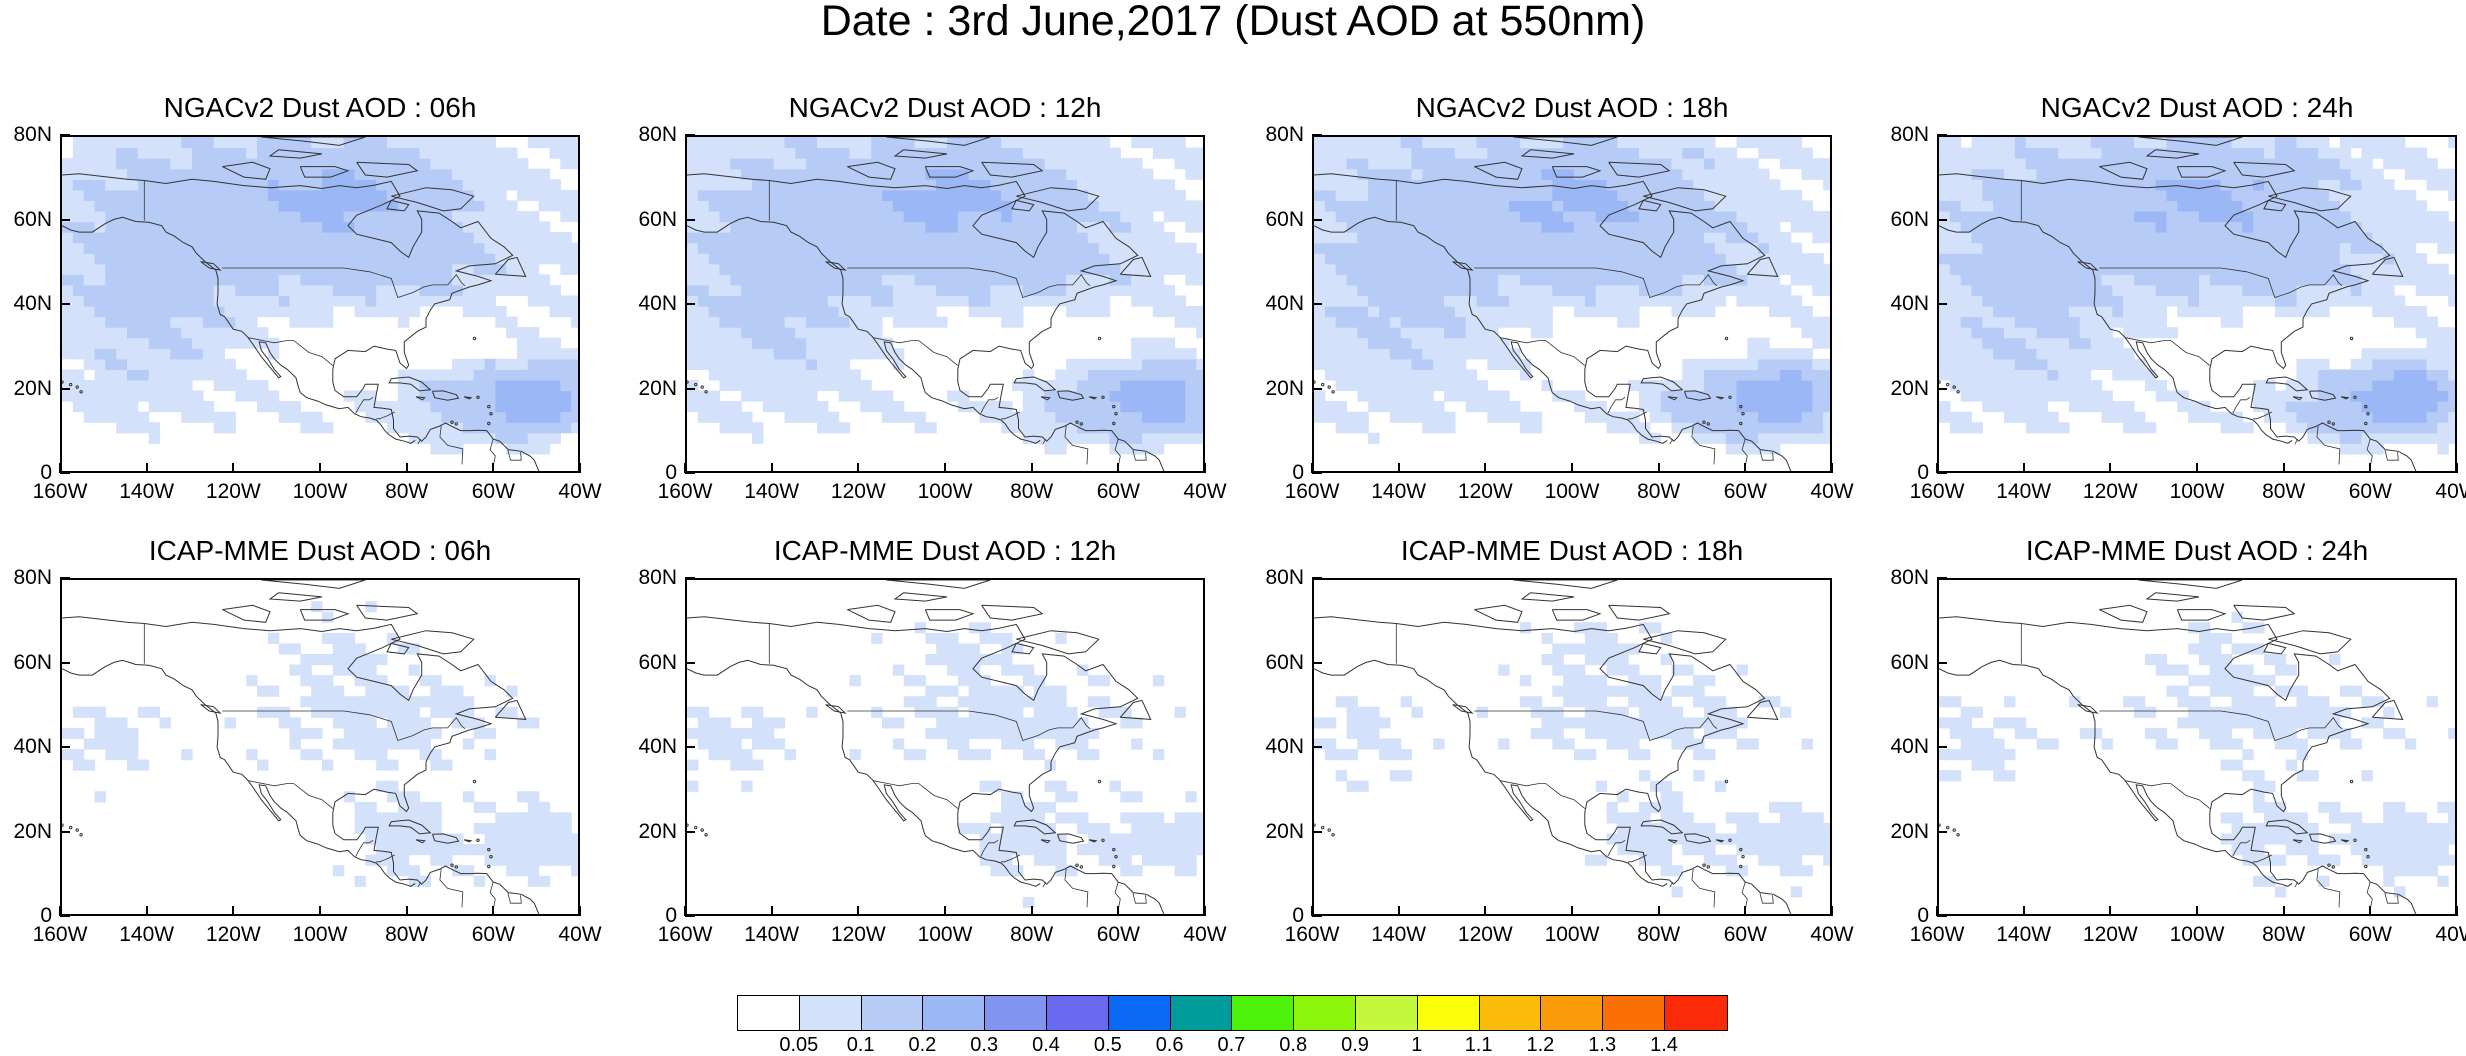 The width and height of the screenshot is (2466, 1056). Describe the element at coordinates (1169, 1045) in the screenshot. I see `colorbar-label: 0.6` at that location.